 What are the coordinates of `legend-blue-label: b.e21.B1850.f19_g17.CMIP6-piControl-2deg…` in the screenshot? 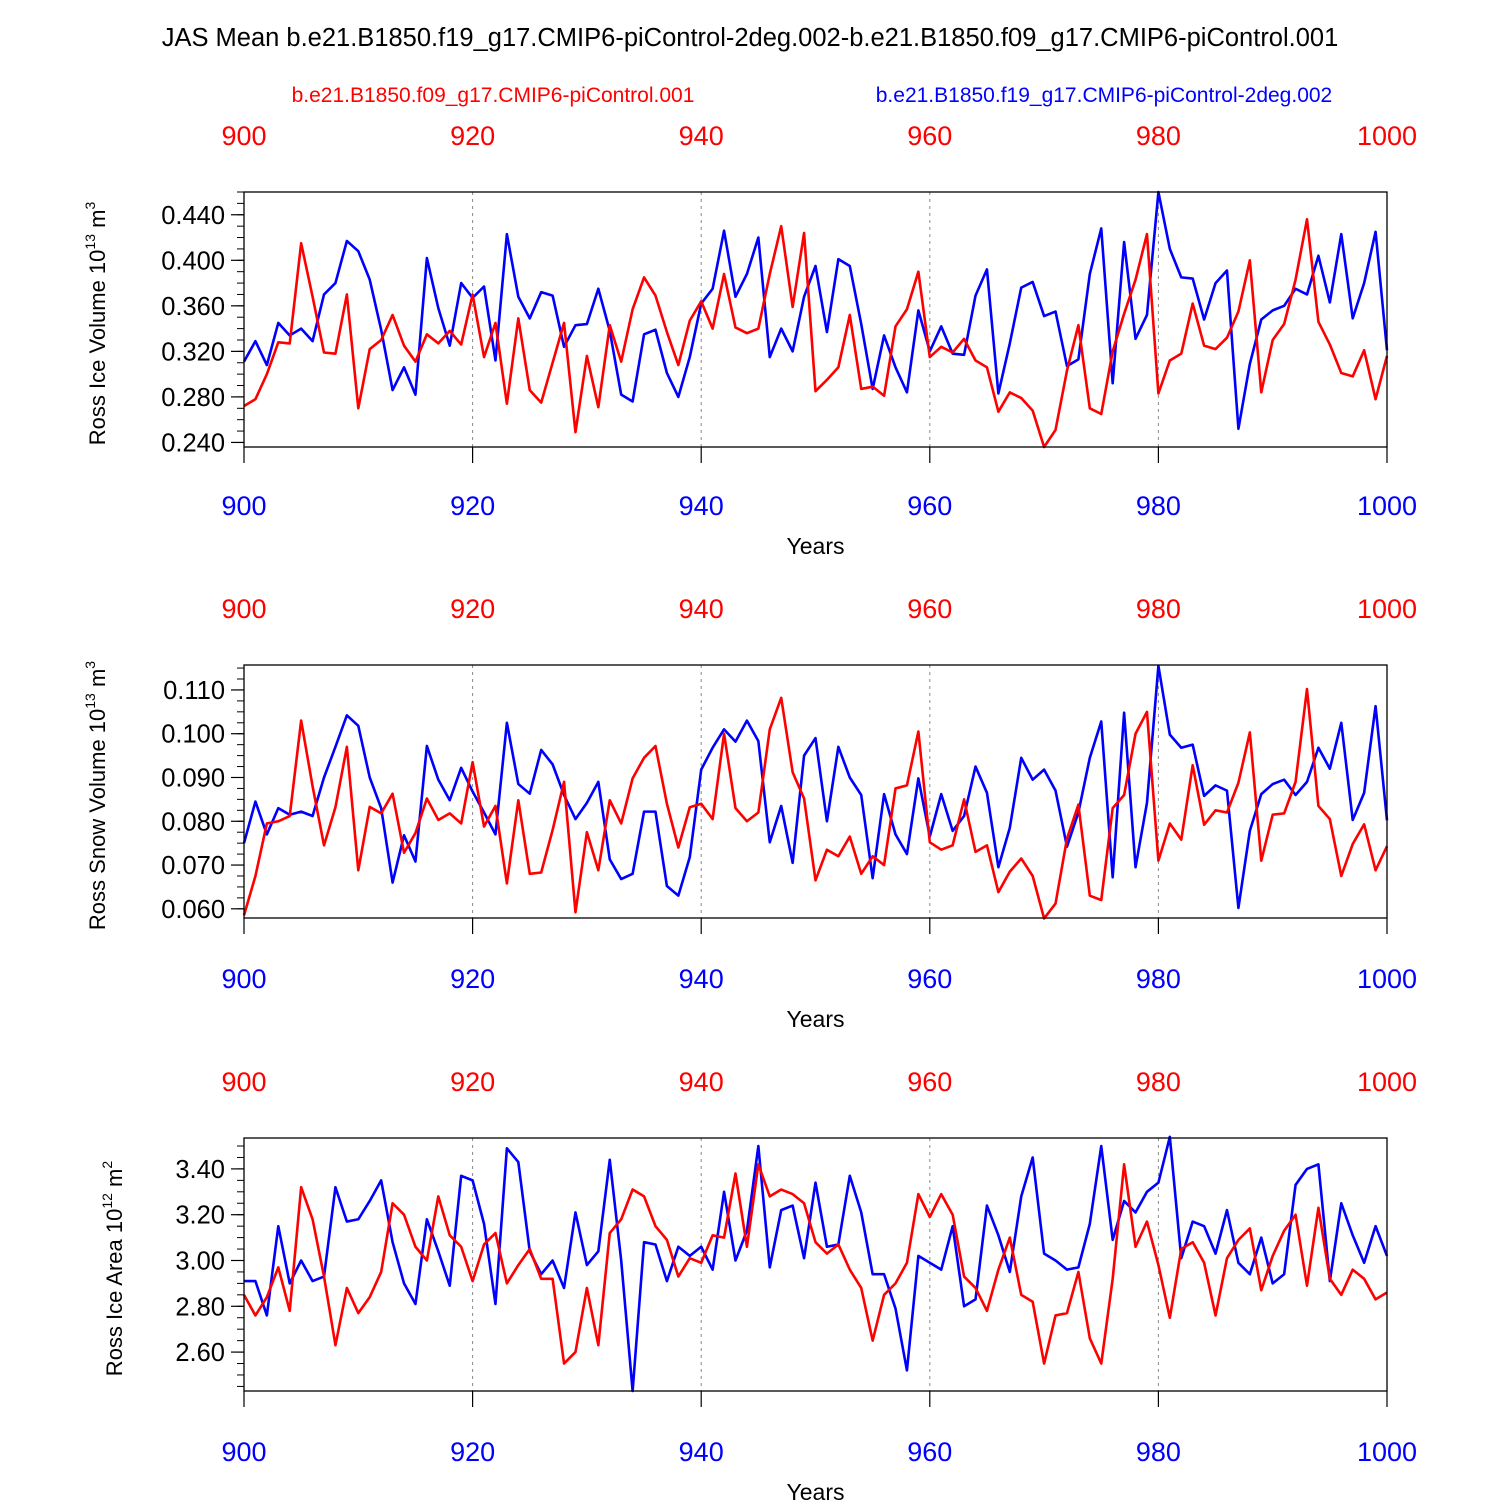 It's located at (1104, 95).